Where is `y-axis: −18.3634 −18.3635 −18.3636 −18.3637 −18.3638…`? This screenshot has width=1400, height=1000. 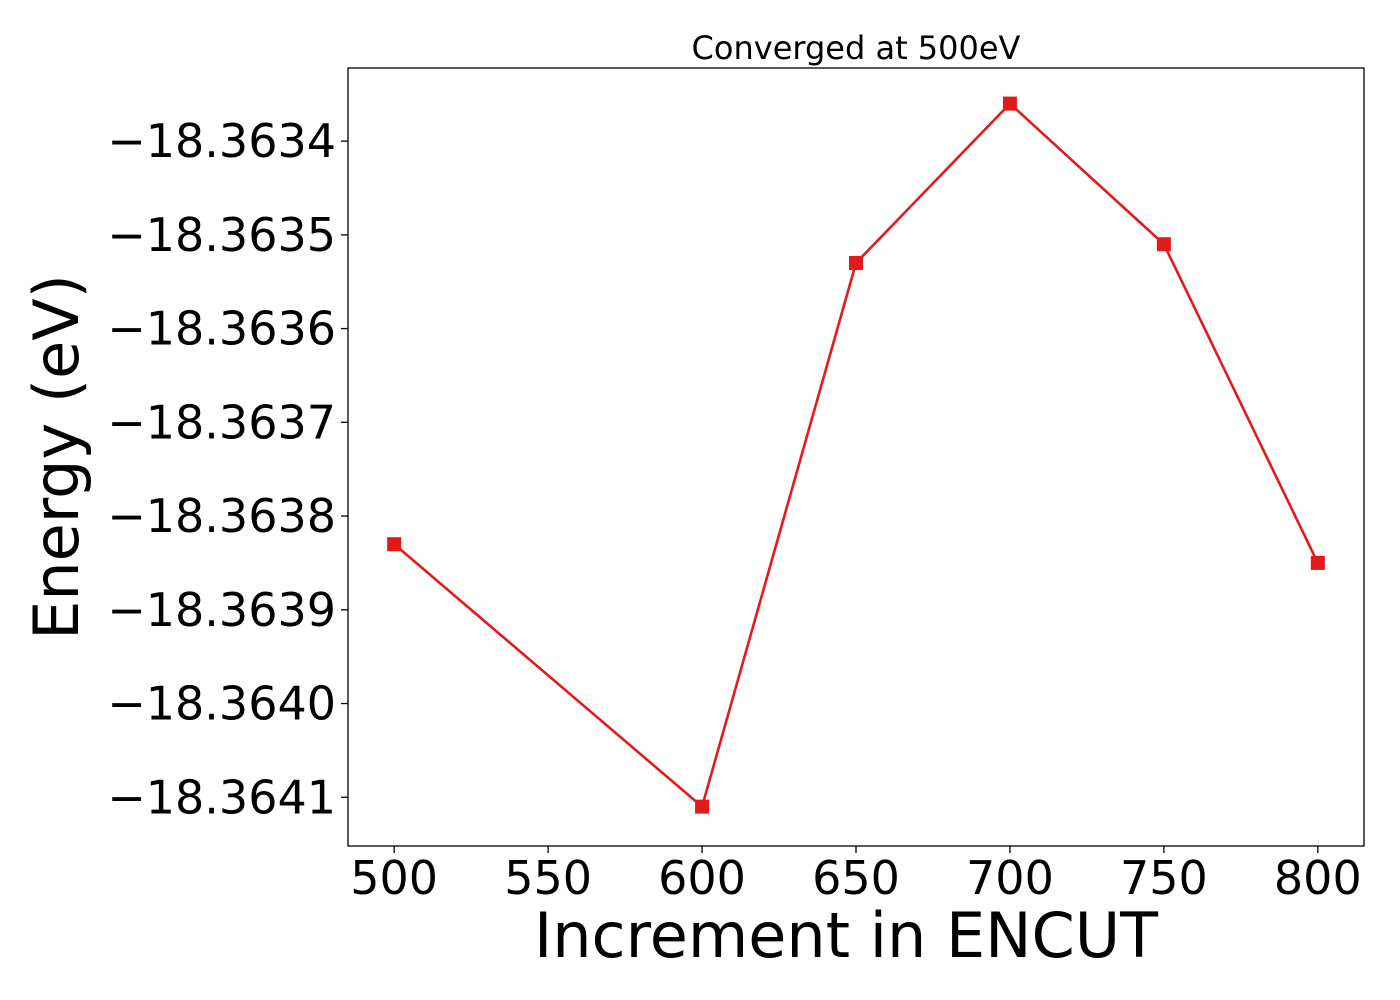
y-axis: −18.3634 −18.3635 −18.3636 −18.3637 −18.3638… is located at coordinates (227, 469).